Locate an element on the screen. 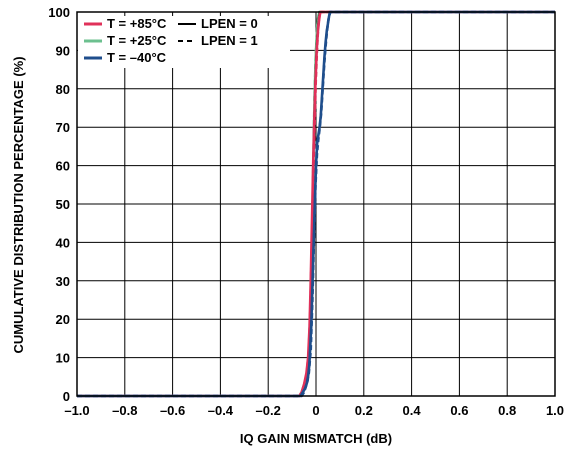 The image size is (571, 451). y-tick-label: 90 is located at coordinates (63, 50).